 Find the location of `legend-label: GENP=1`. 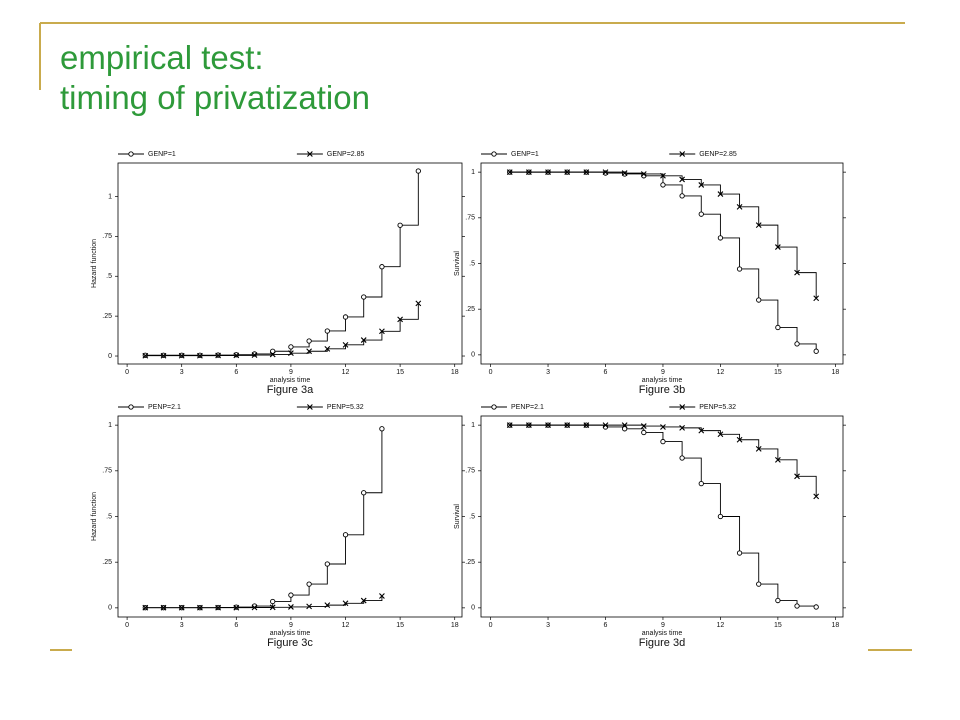

legend-label: GENP=1 is located at coordinates (162, 154).